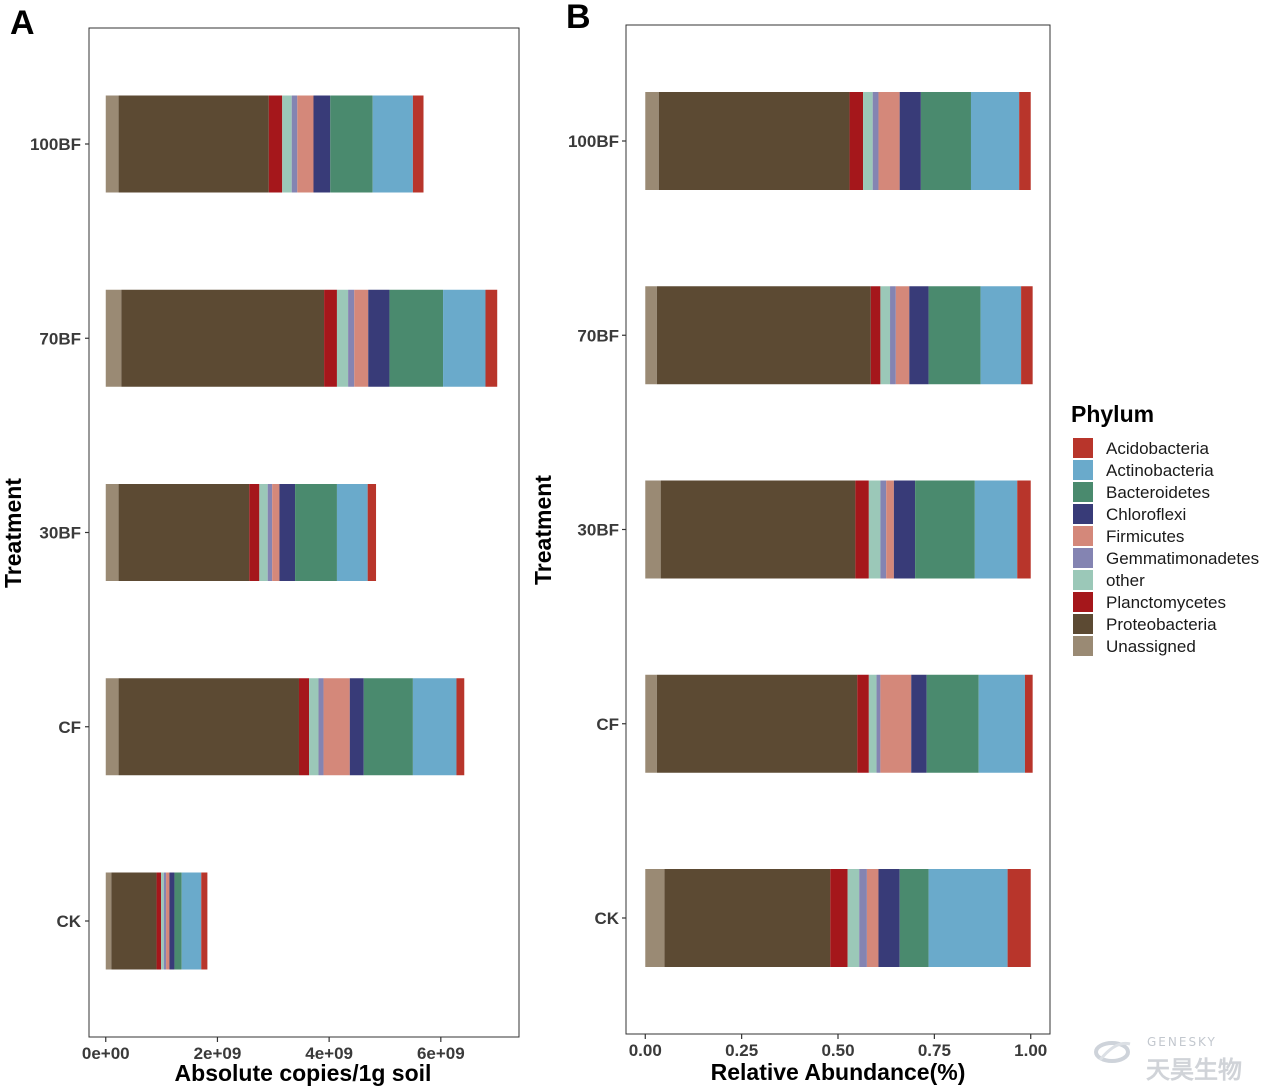 The height and width of the screenshot is (1090, 1269). What do you see at coordinates (1030, 1050) in the screenshot?
I see `panel-b-x-tick-label-4: 1.00` at bounding box center [1030, 1050].